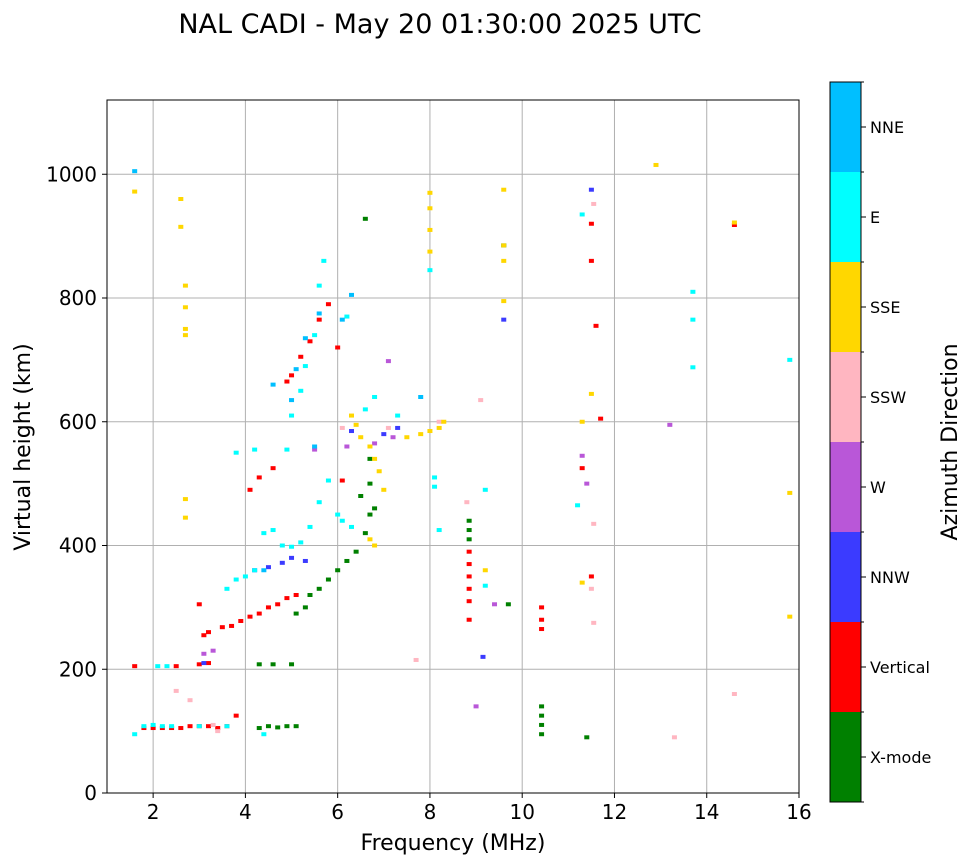  I want to click on colorbar-tick-label: X-mode, so click(900, 757).